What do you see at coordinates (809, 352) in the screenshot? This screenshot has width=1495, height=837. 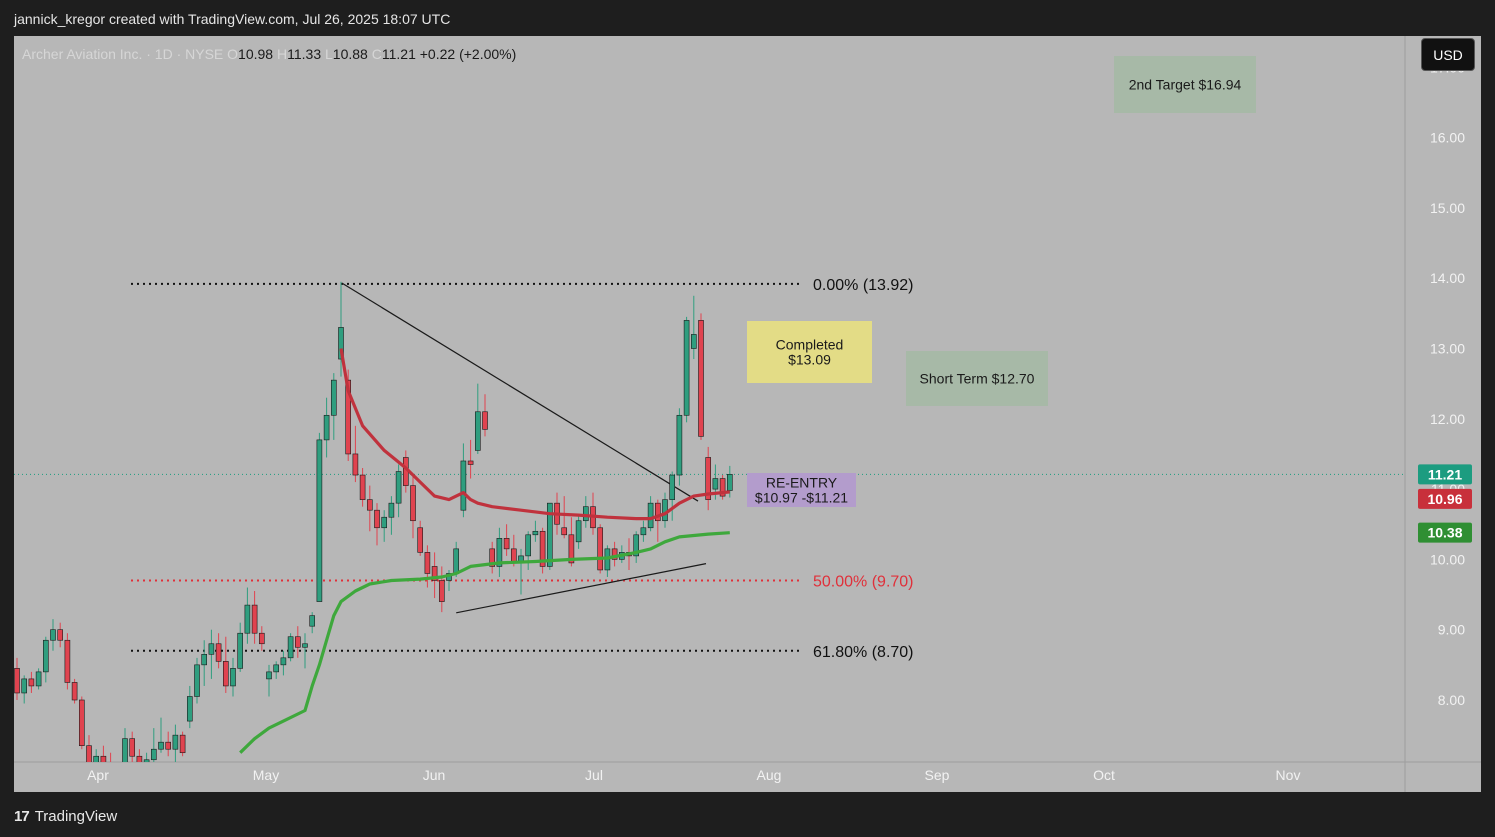 I see `completed-box` at bounding box center [809, 352].